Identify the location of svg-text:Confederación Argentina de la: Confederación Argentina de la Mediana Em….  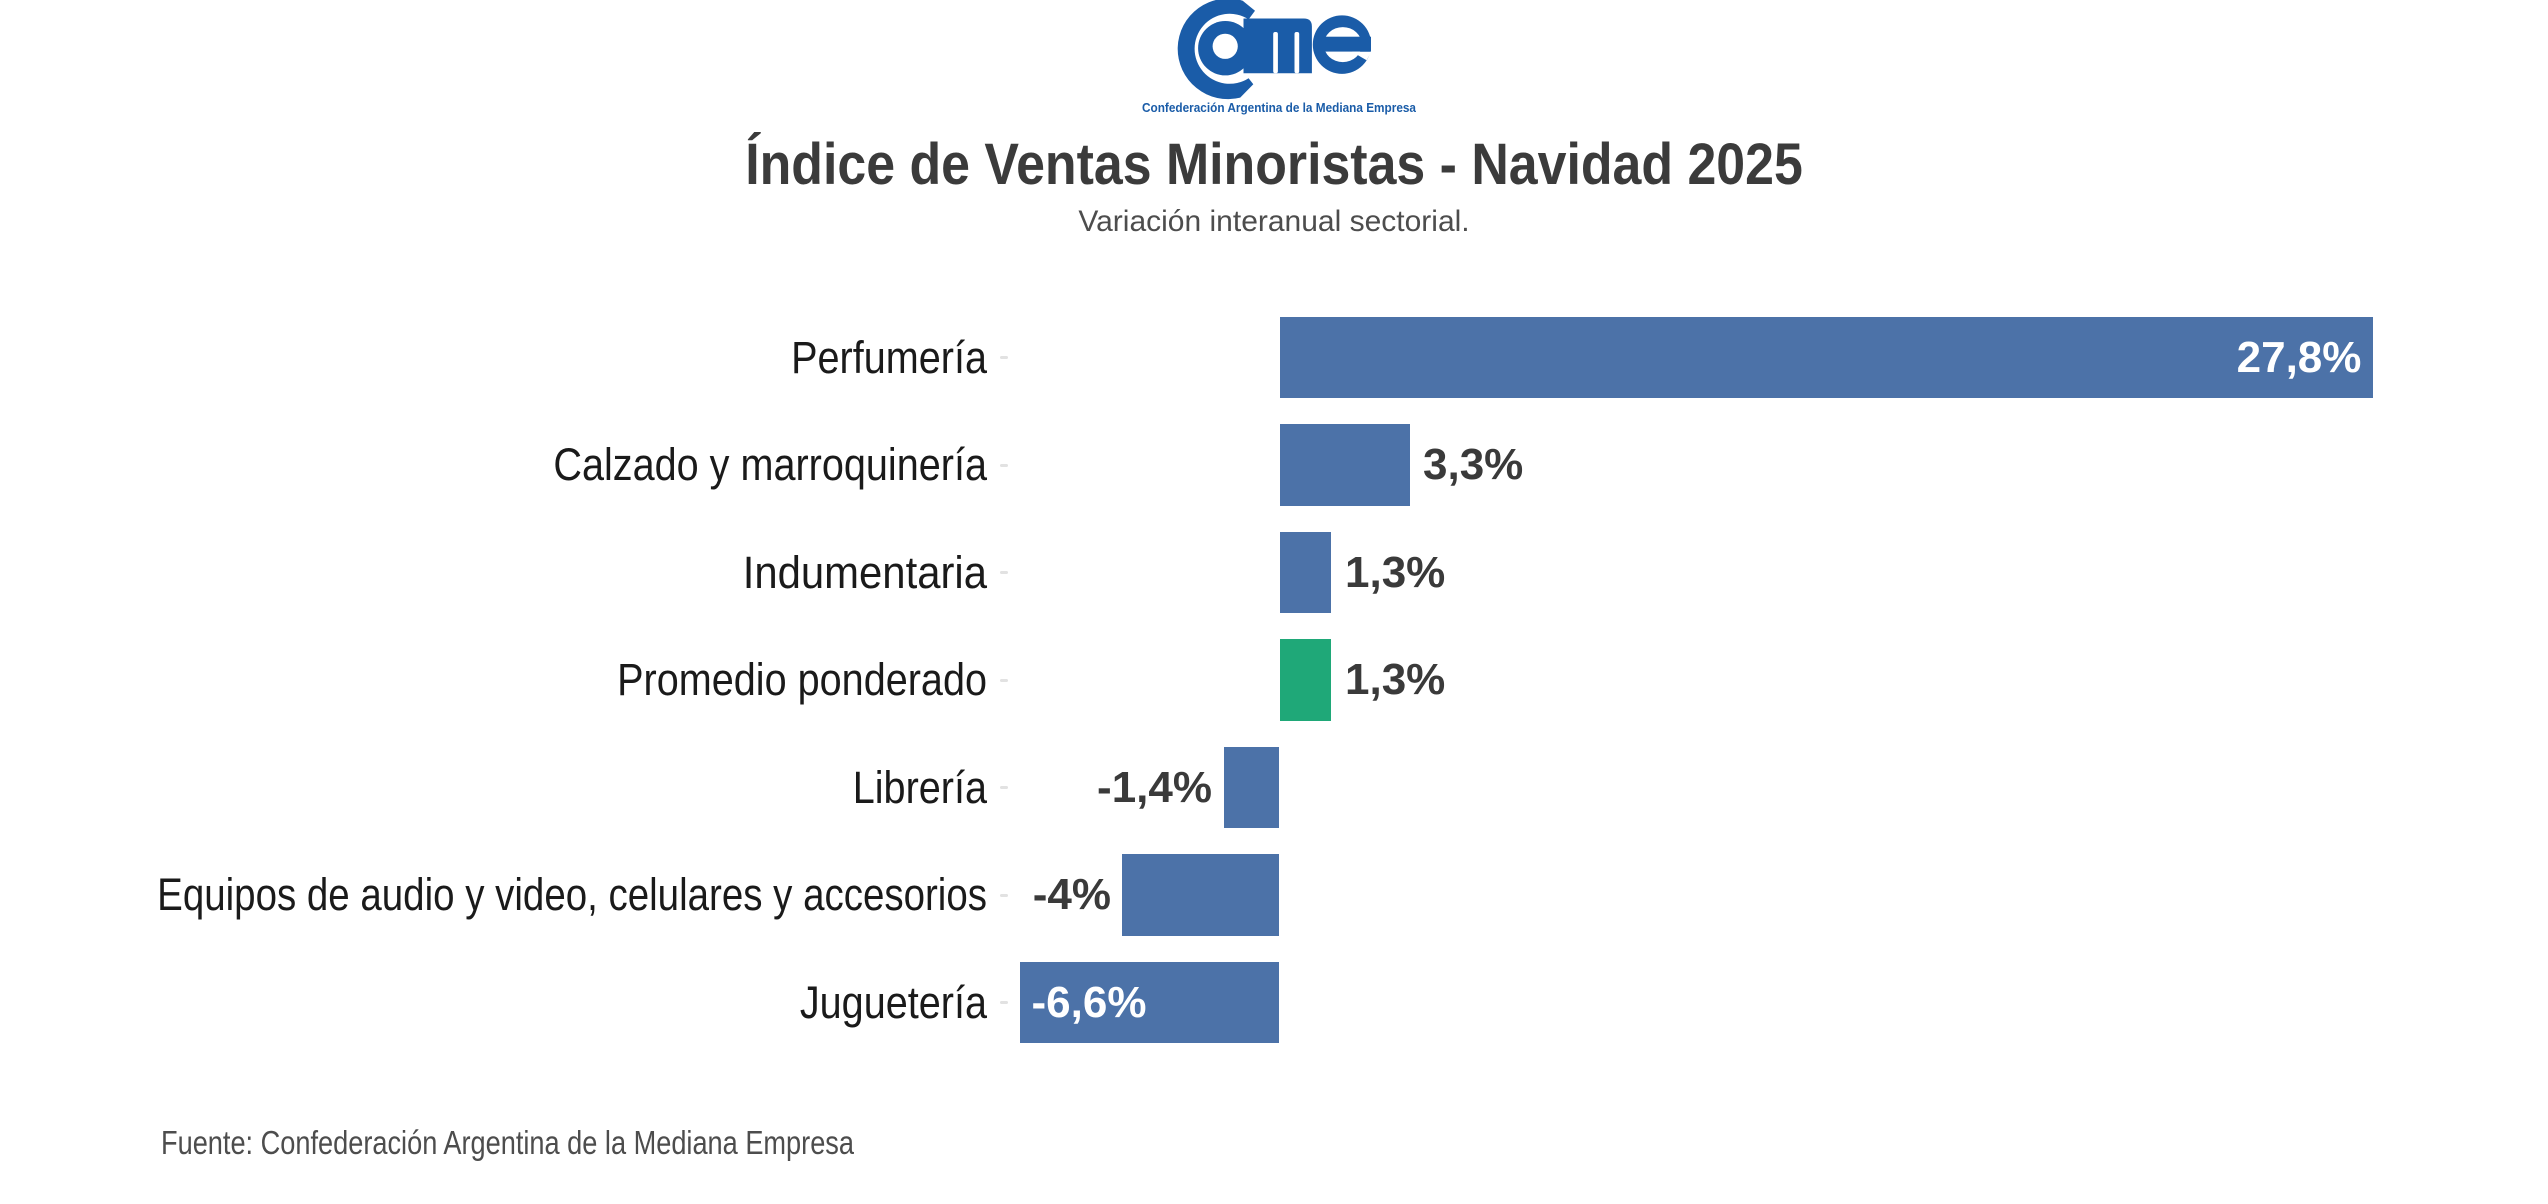
(1279, 107).